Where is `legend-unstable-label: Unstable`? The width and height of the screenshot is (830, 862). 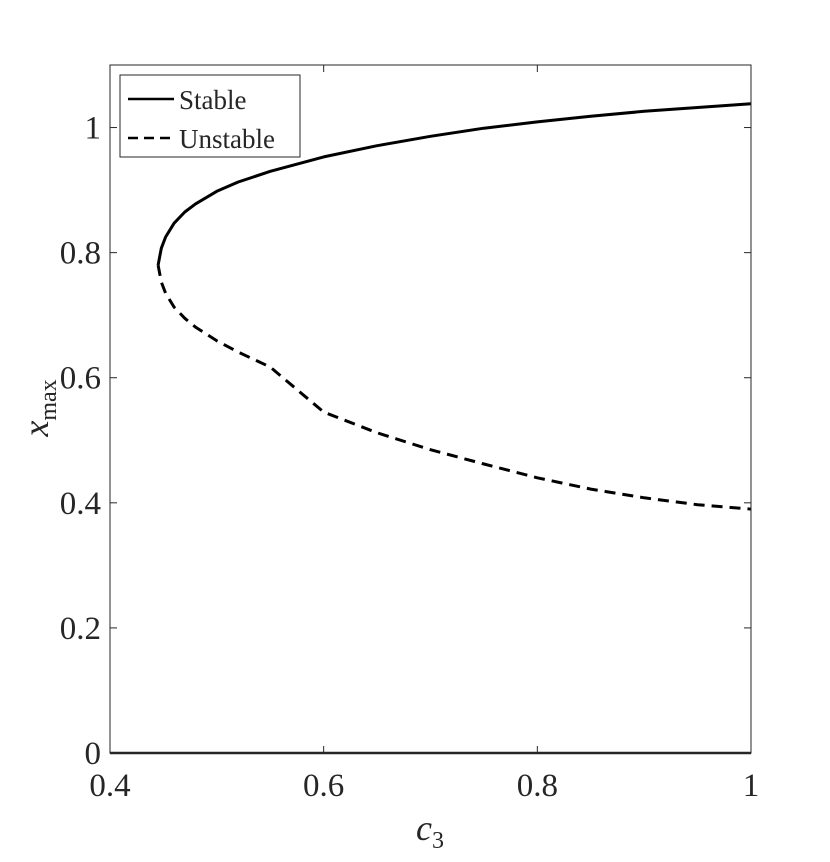 legend-unstable-label: Unstable is located at coordinates (227, 139).